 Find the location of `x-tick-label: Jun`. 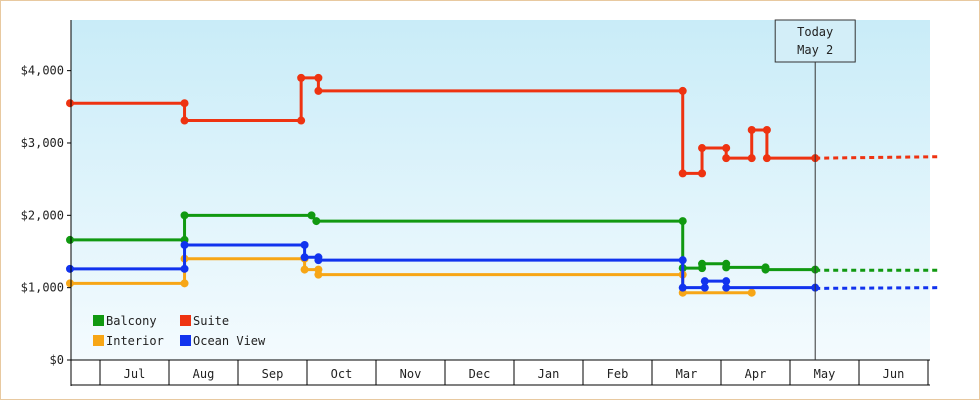

x-tick-label: Jun is located at coordinates (894, 374).